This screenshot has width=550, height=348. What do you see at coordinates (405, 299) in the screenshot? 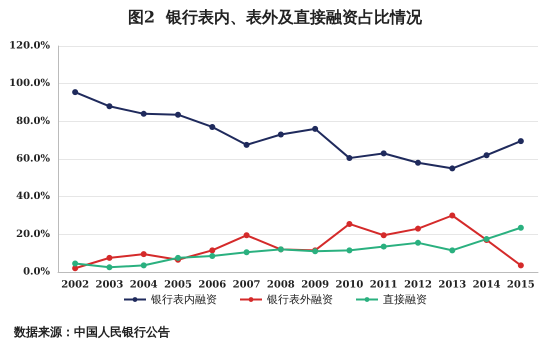
I see `legend-label: 直接融资` at bounding box center [405, 299].